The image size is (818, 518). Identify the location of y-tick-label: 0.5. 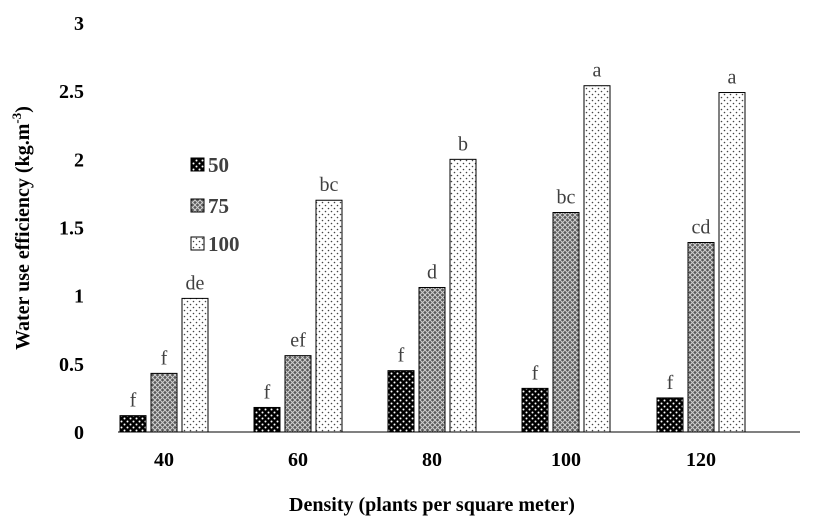
(71, 365).